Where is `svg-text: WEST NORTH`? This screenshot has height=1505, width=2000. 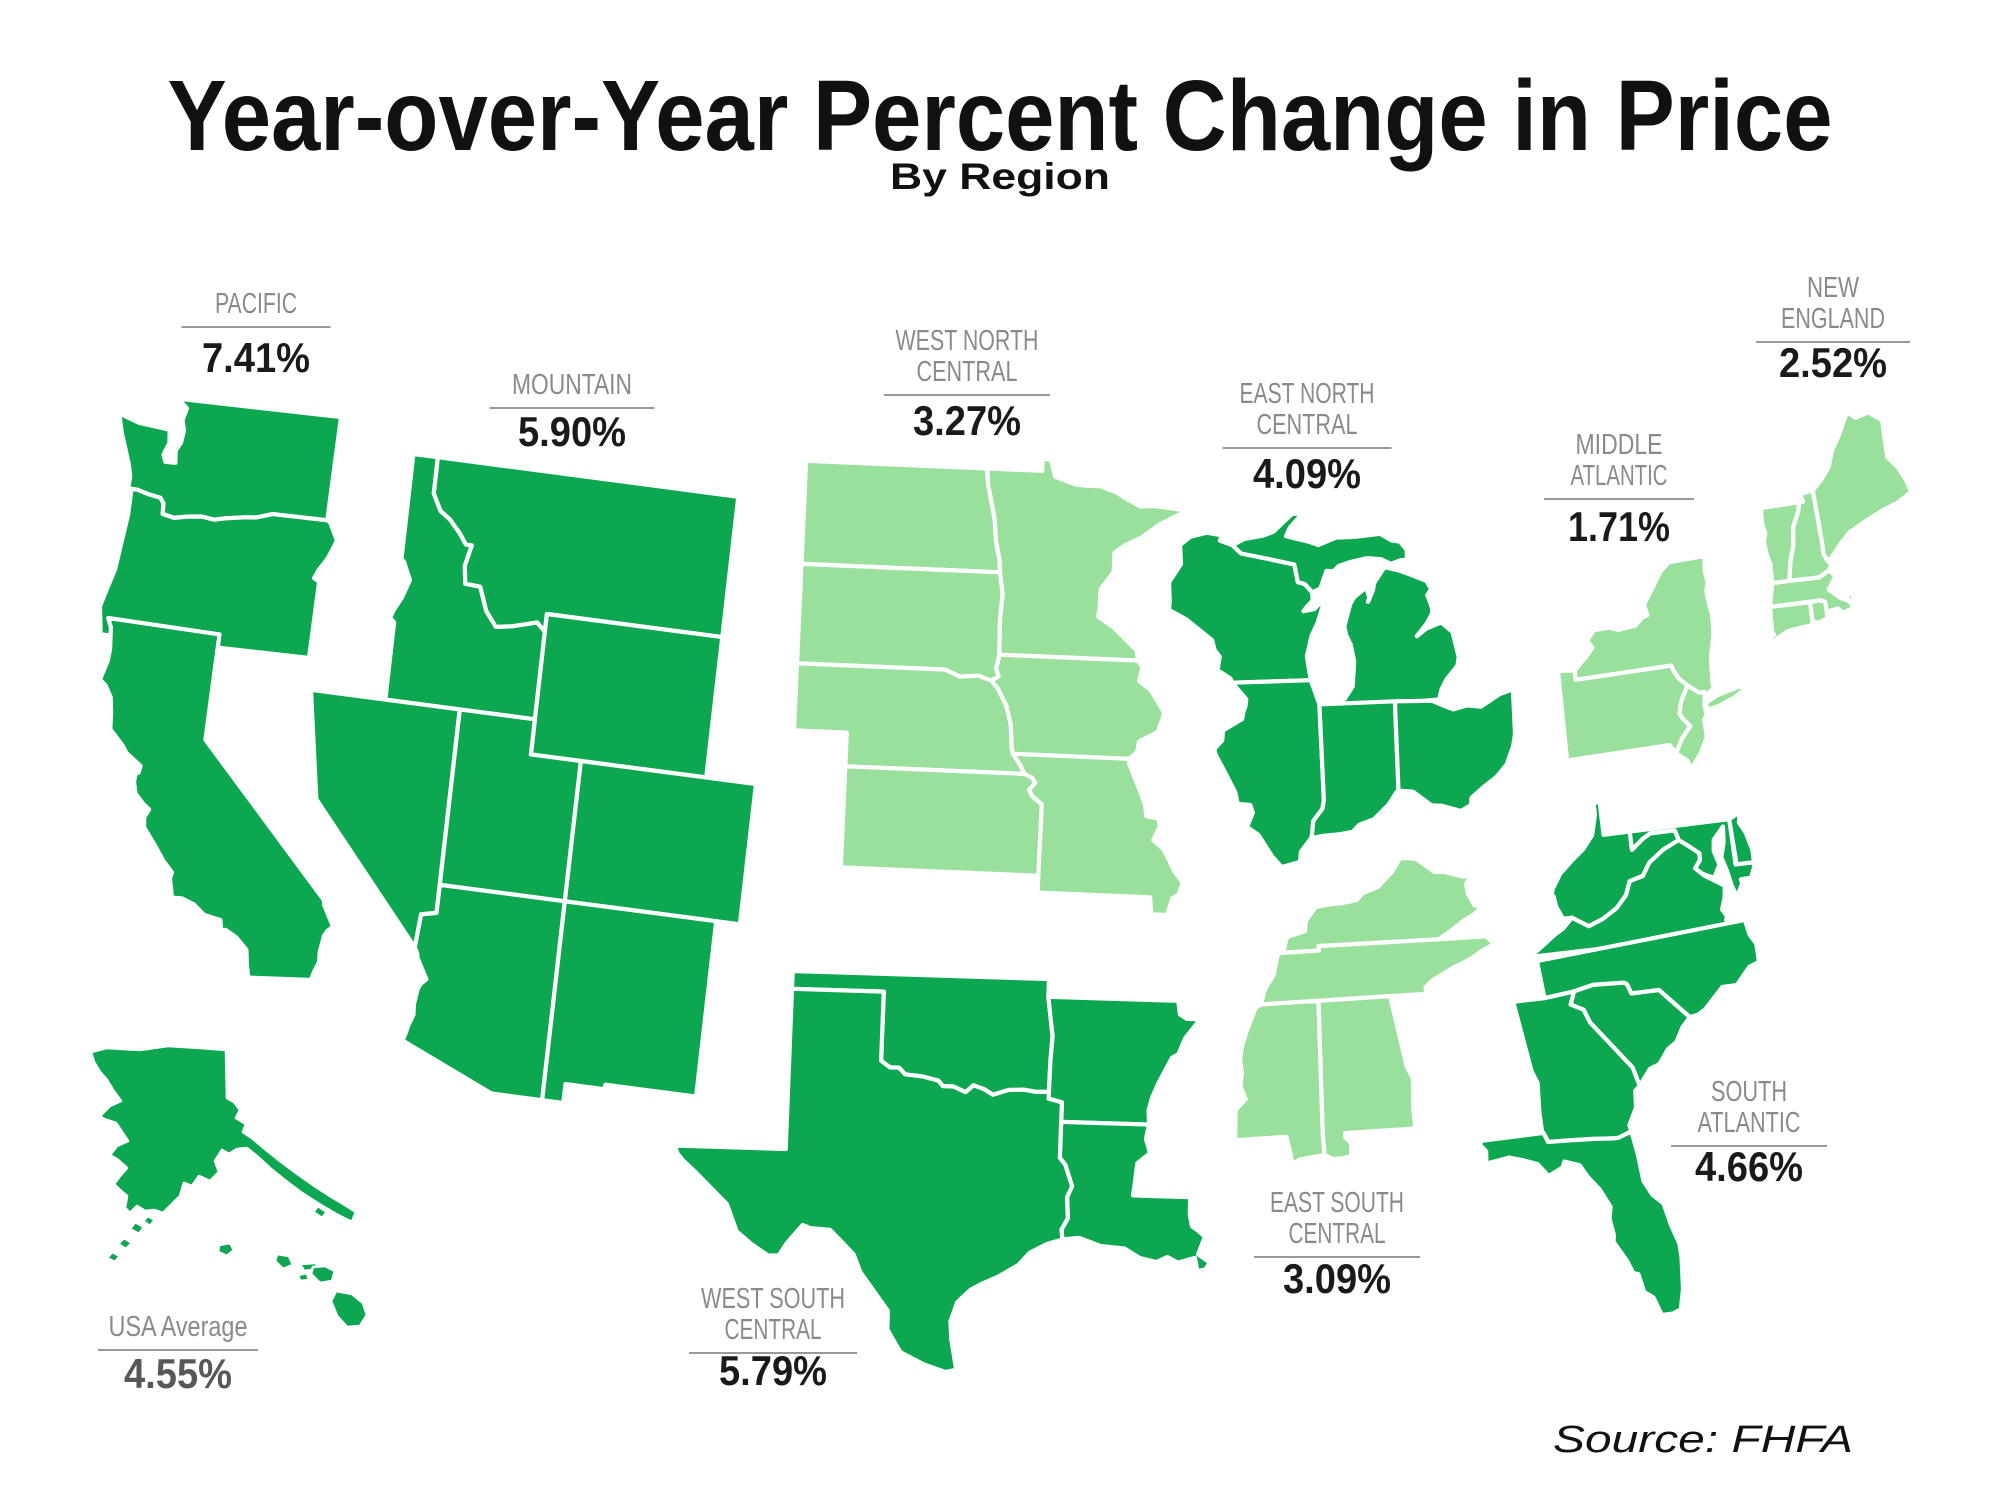 svg-text: WEST NORTH is located at coordinates (967, 341).